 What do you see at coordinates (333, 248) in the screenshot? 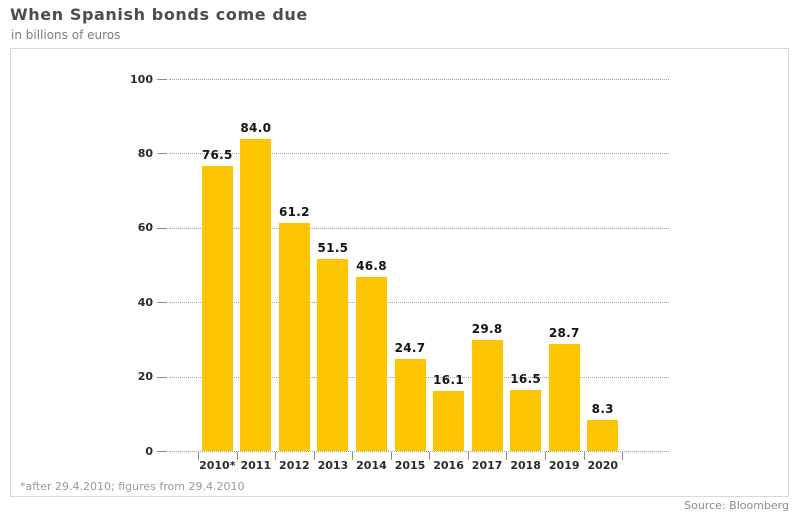
I see `bar-value-label: 51.5` at bounding box center [333, 248].